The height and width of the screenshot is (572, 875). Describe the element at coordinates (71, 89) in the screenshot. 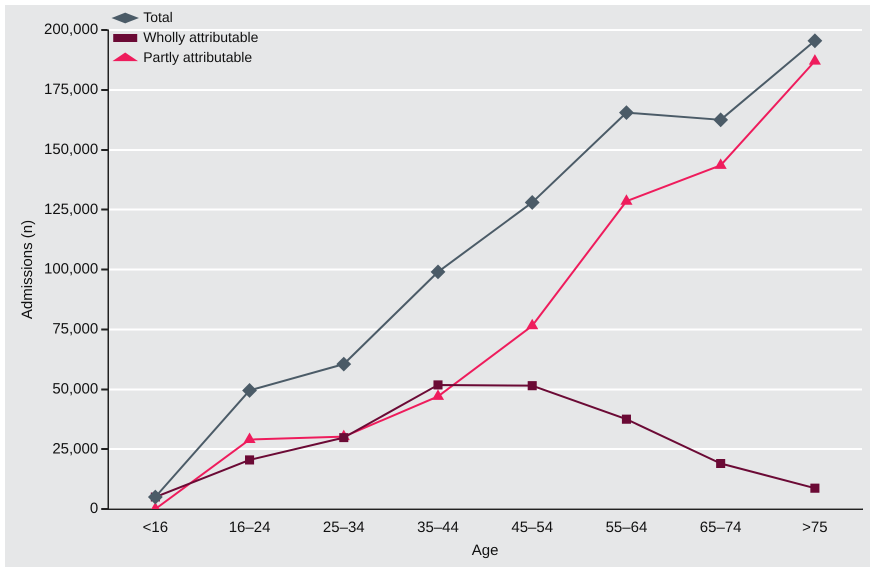

I see `y-tick-label: 175,000` at that location.